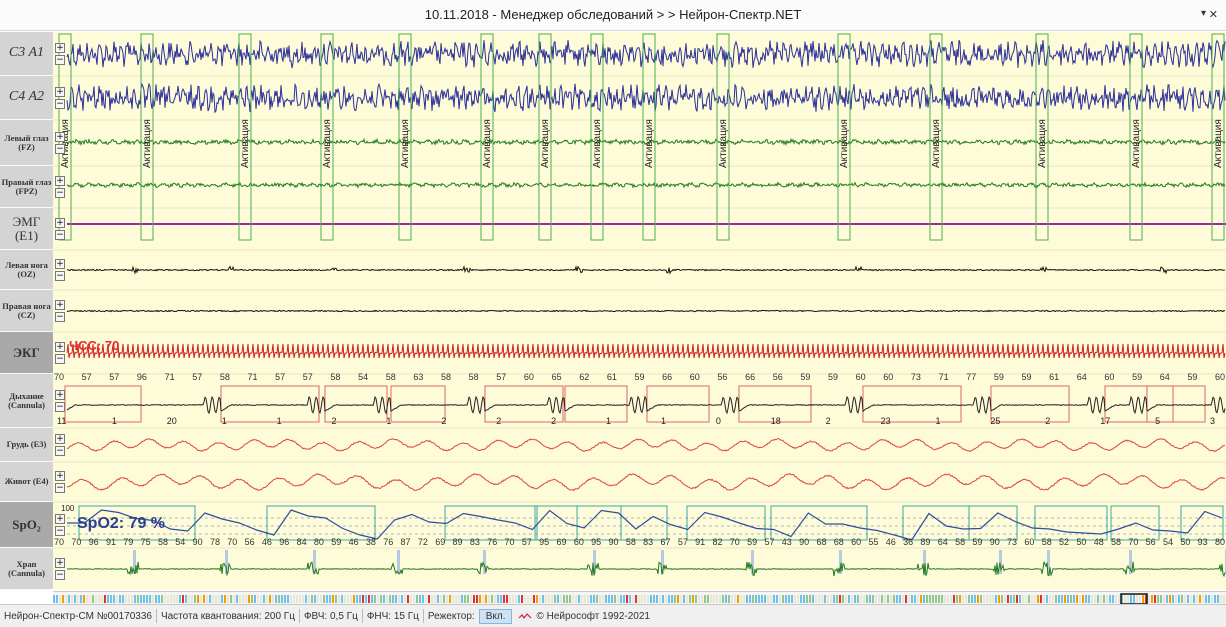 The image size is (1226, 627). I want to click on heart-rate-value: 59, so click(833, 377).